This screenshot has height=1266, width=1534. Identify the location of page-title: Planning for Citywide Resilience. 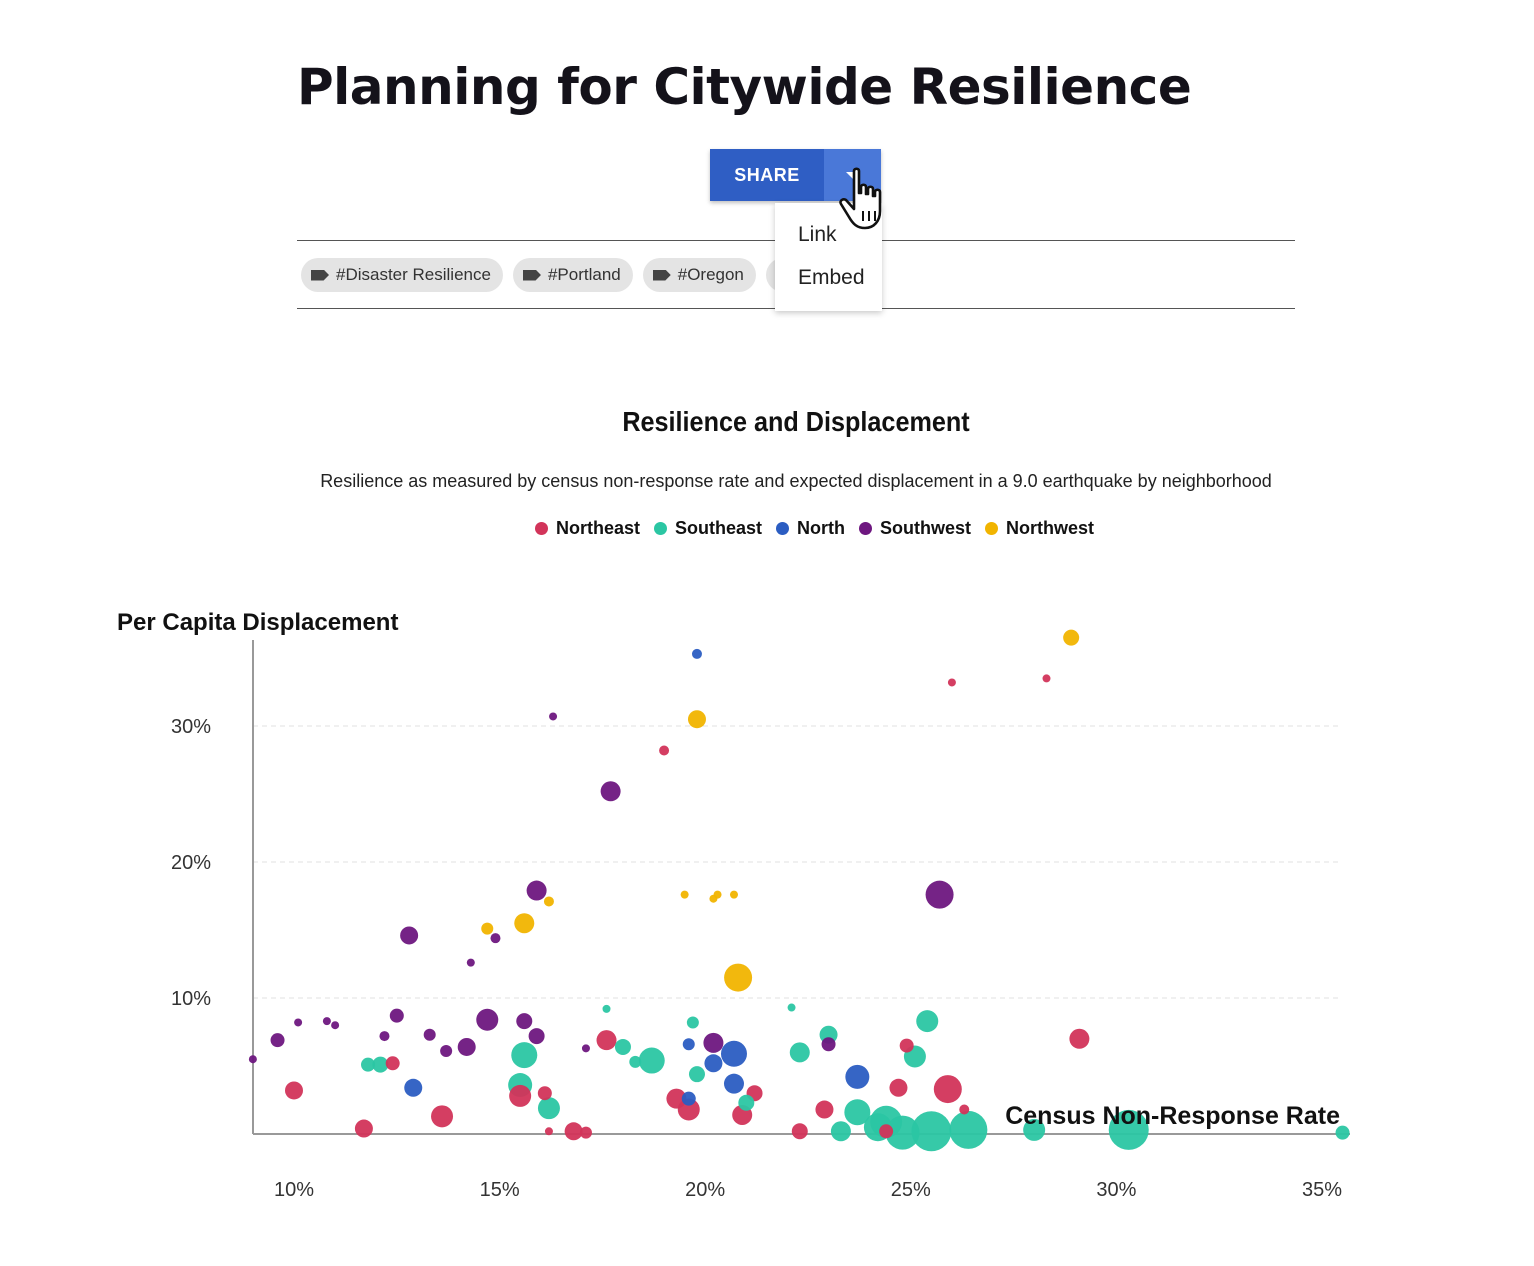
(744, 87).